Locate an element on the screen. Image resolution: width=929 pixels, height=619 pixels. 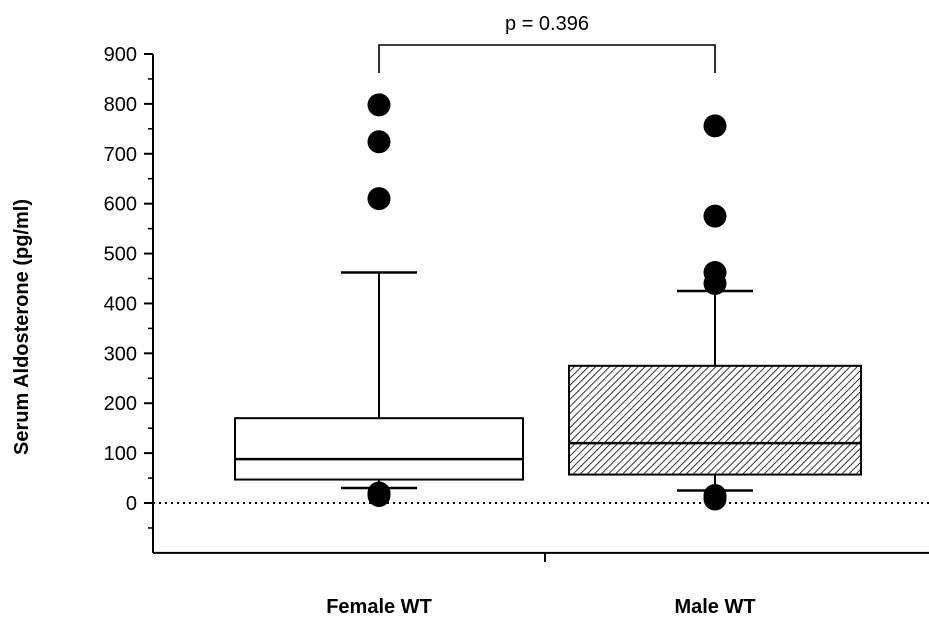
y-tick-label: 0 is located at coordinates (131, 504).